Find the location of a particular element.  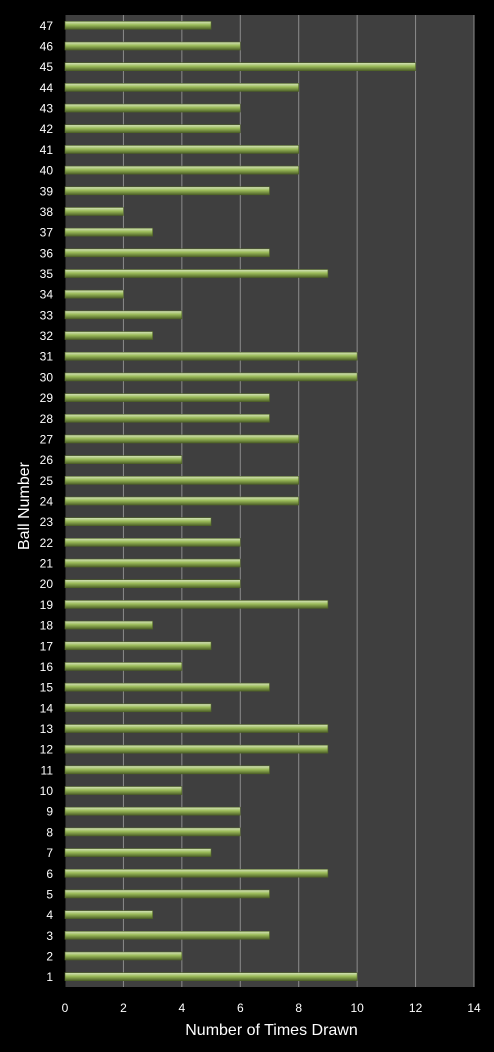

y-tick-label: 5 is located at coordinates (49, 894).